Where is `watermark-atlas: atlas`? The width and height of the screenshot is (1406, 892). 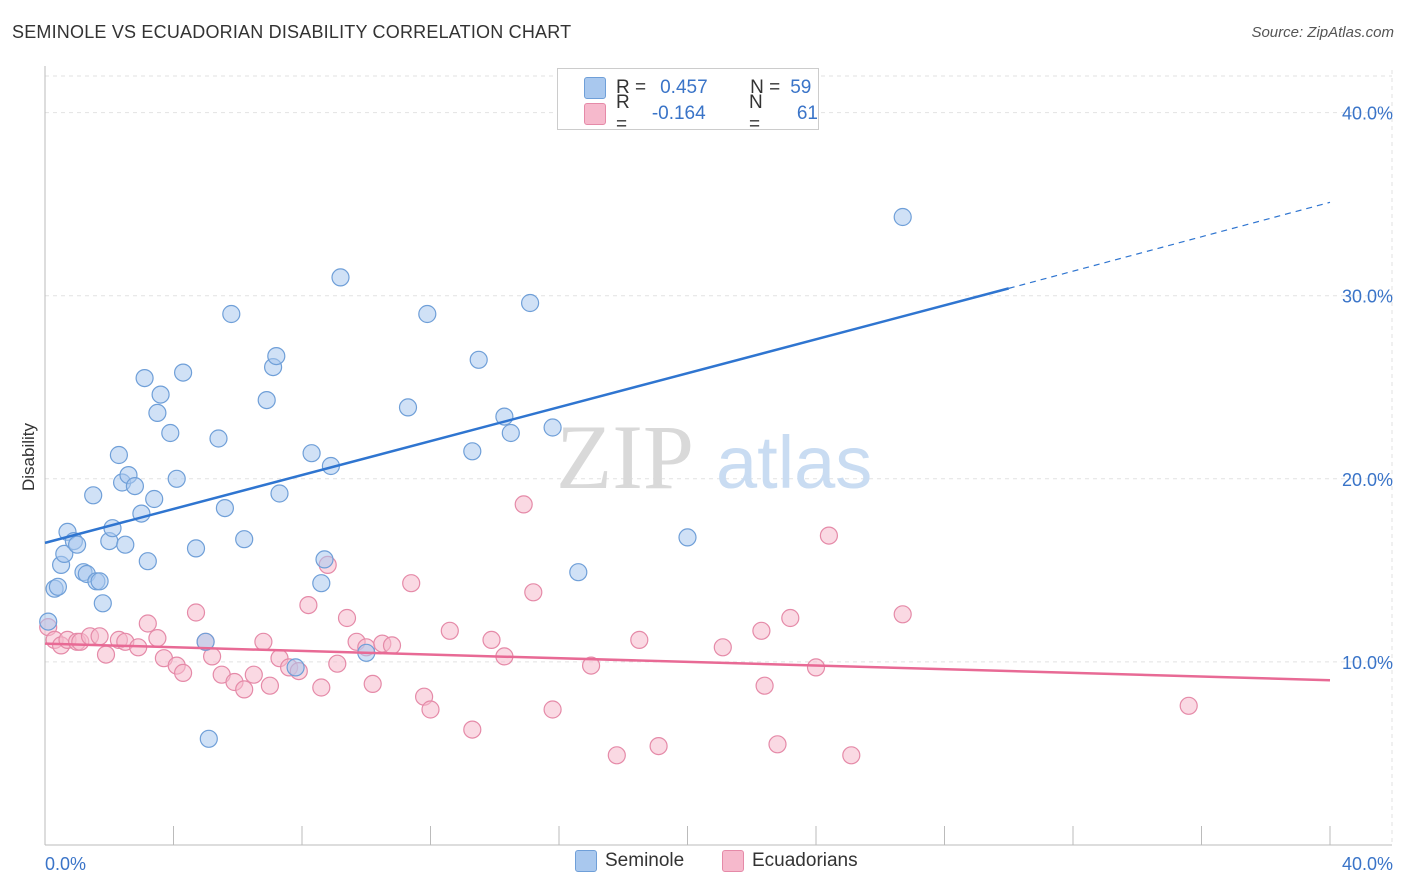 watermark-atlas: atlas is located at coordinates (794, 462).